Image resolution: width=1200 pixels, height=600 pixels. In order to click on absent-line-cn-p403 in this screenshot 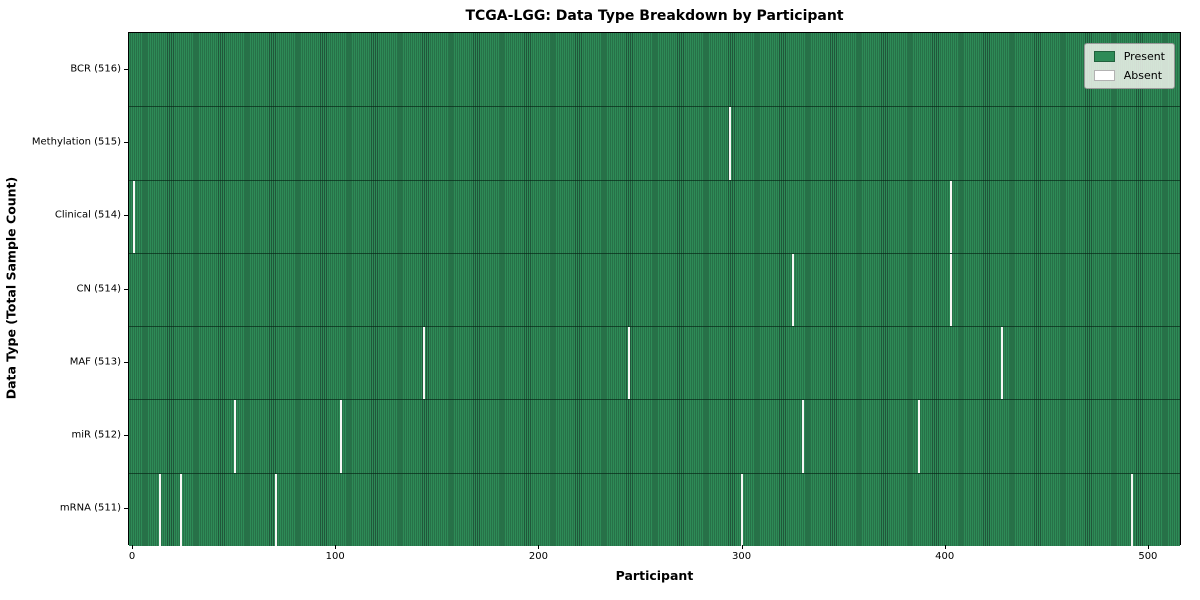, I will do `click(951, 290)`.